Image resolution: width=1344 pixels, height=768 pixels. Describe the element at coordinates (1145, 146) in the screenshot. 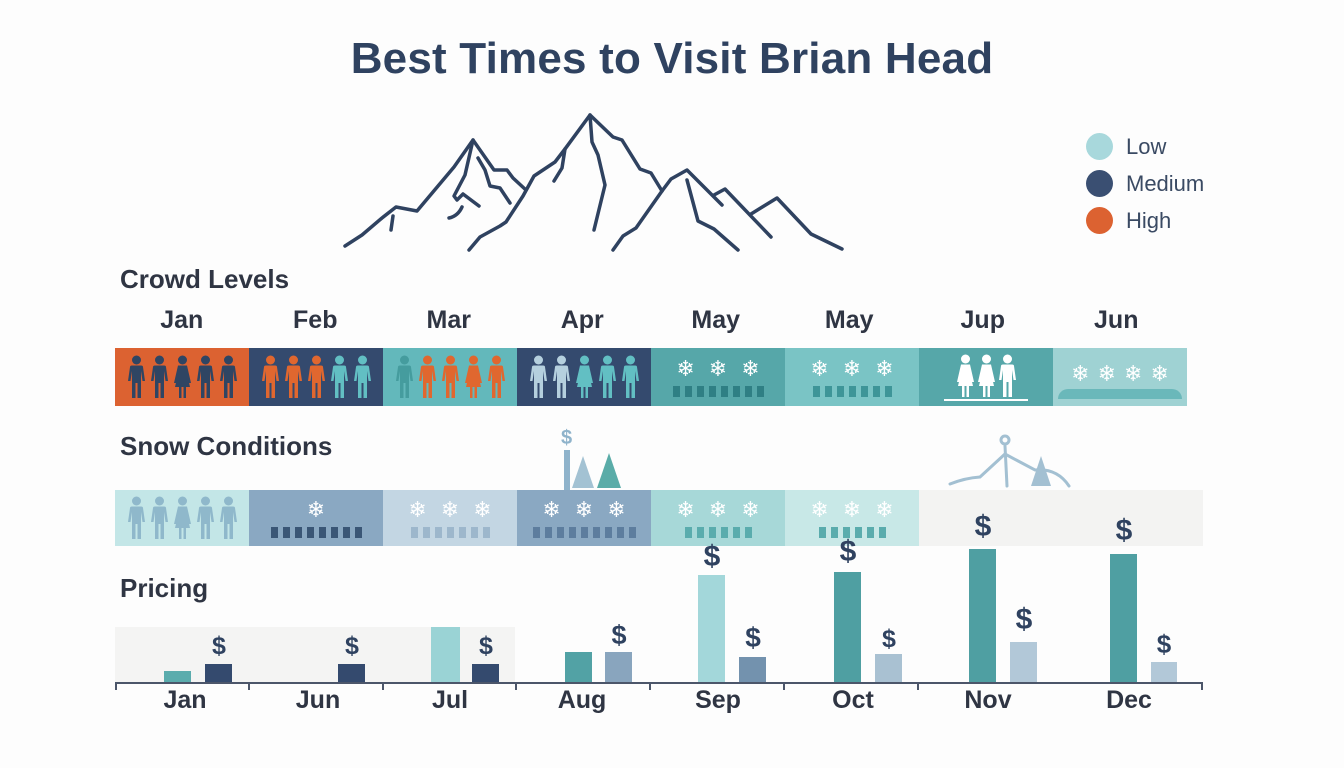

I see `legend-item-low: Low` at that location.